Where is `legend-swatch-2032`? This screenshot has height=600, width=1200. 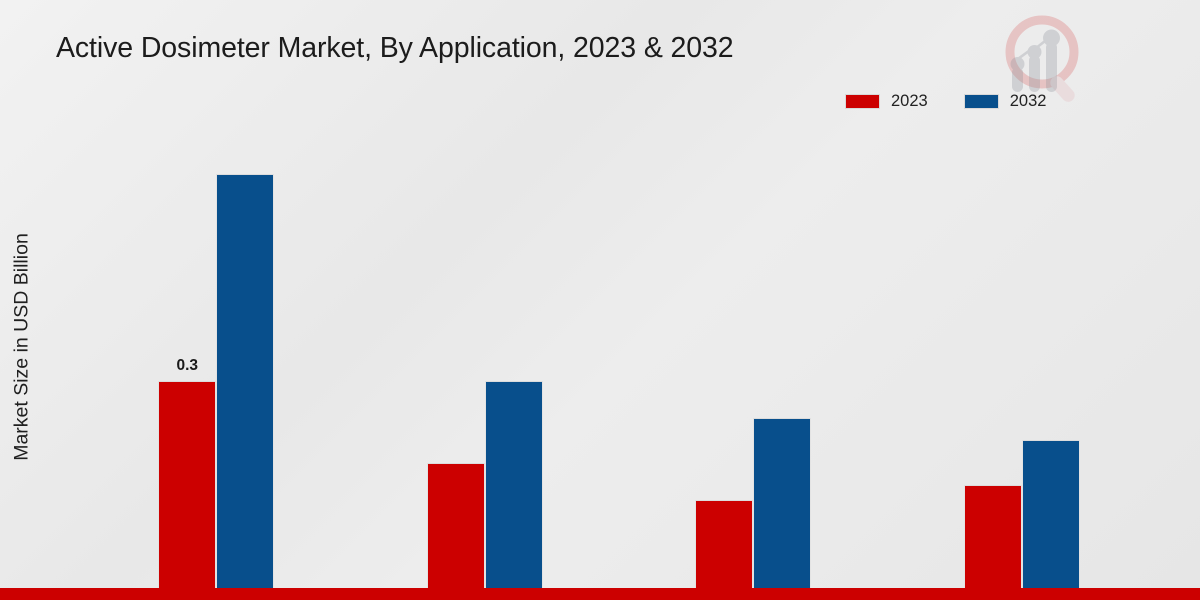
legend-swatch-2032 is located at coordinates (981, 101).